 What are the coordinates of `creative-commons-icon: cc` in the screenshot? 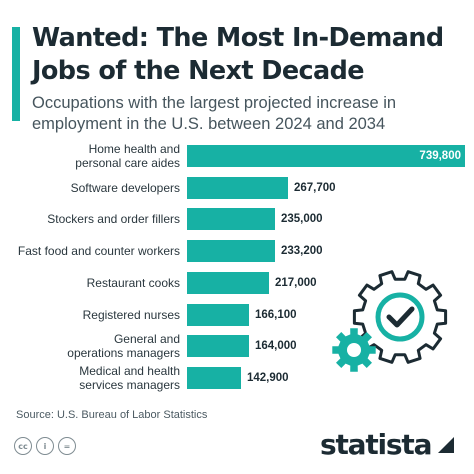 It's located at (23, 446).